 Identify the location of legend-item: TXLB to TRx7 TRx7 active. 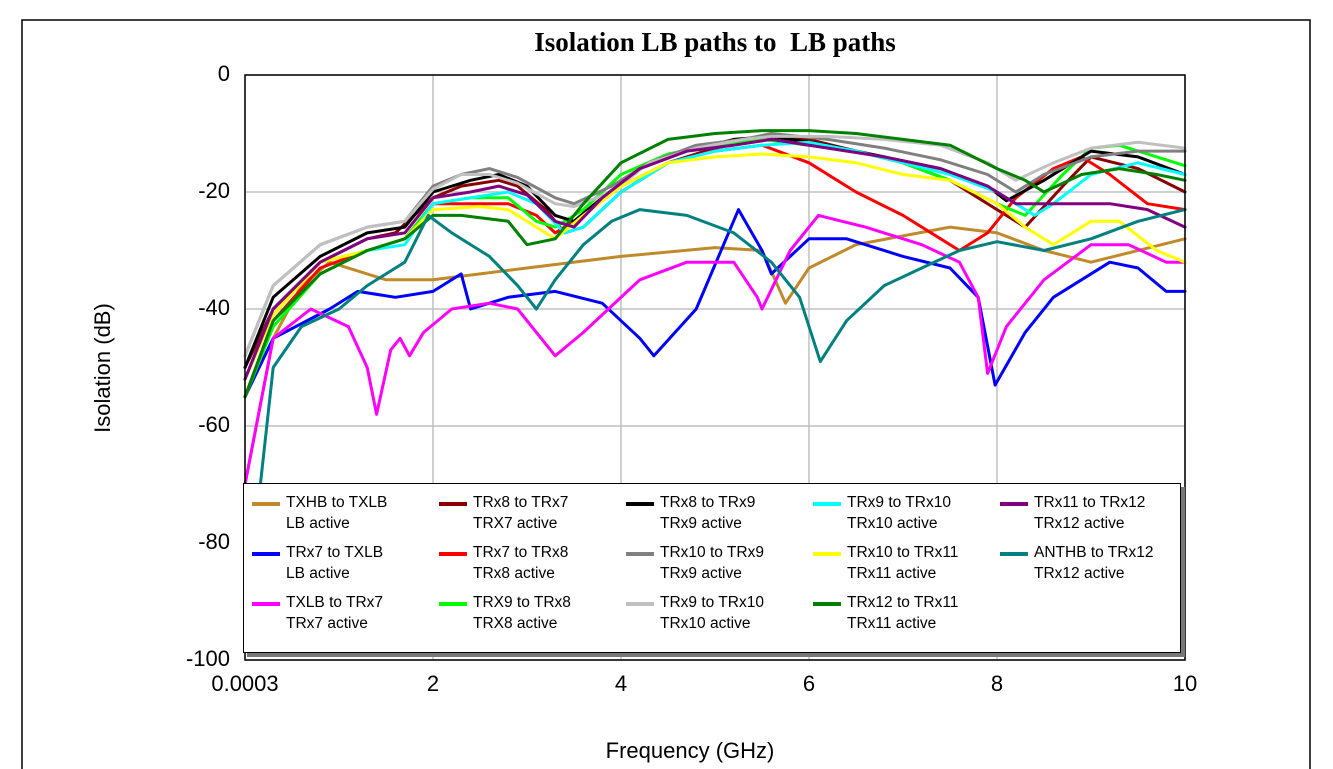
(339, 617).